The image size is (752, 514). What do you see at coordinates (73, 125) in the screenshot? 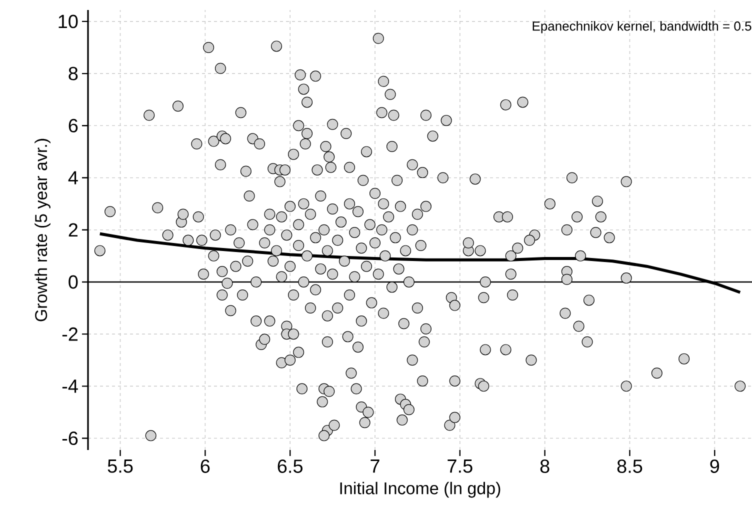
I see `y-tick-label: 6` at bounding box center [73, 125].